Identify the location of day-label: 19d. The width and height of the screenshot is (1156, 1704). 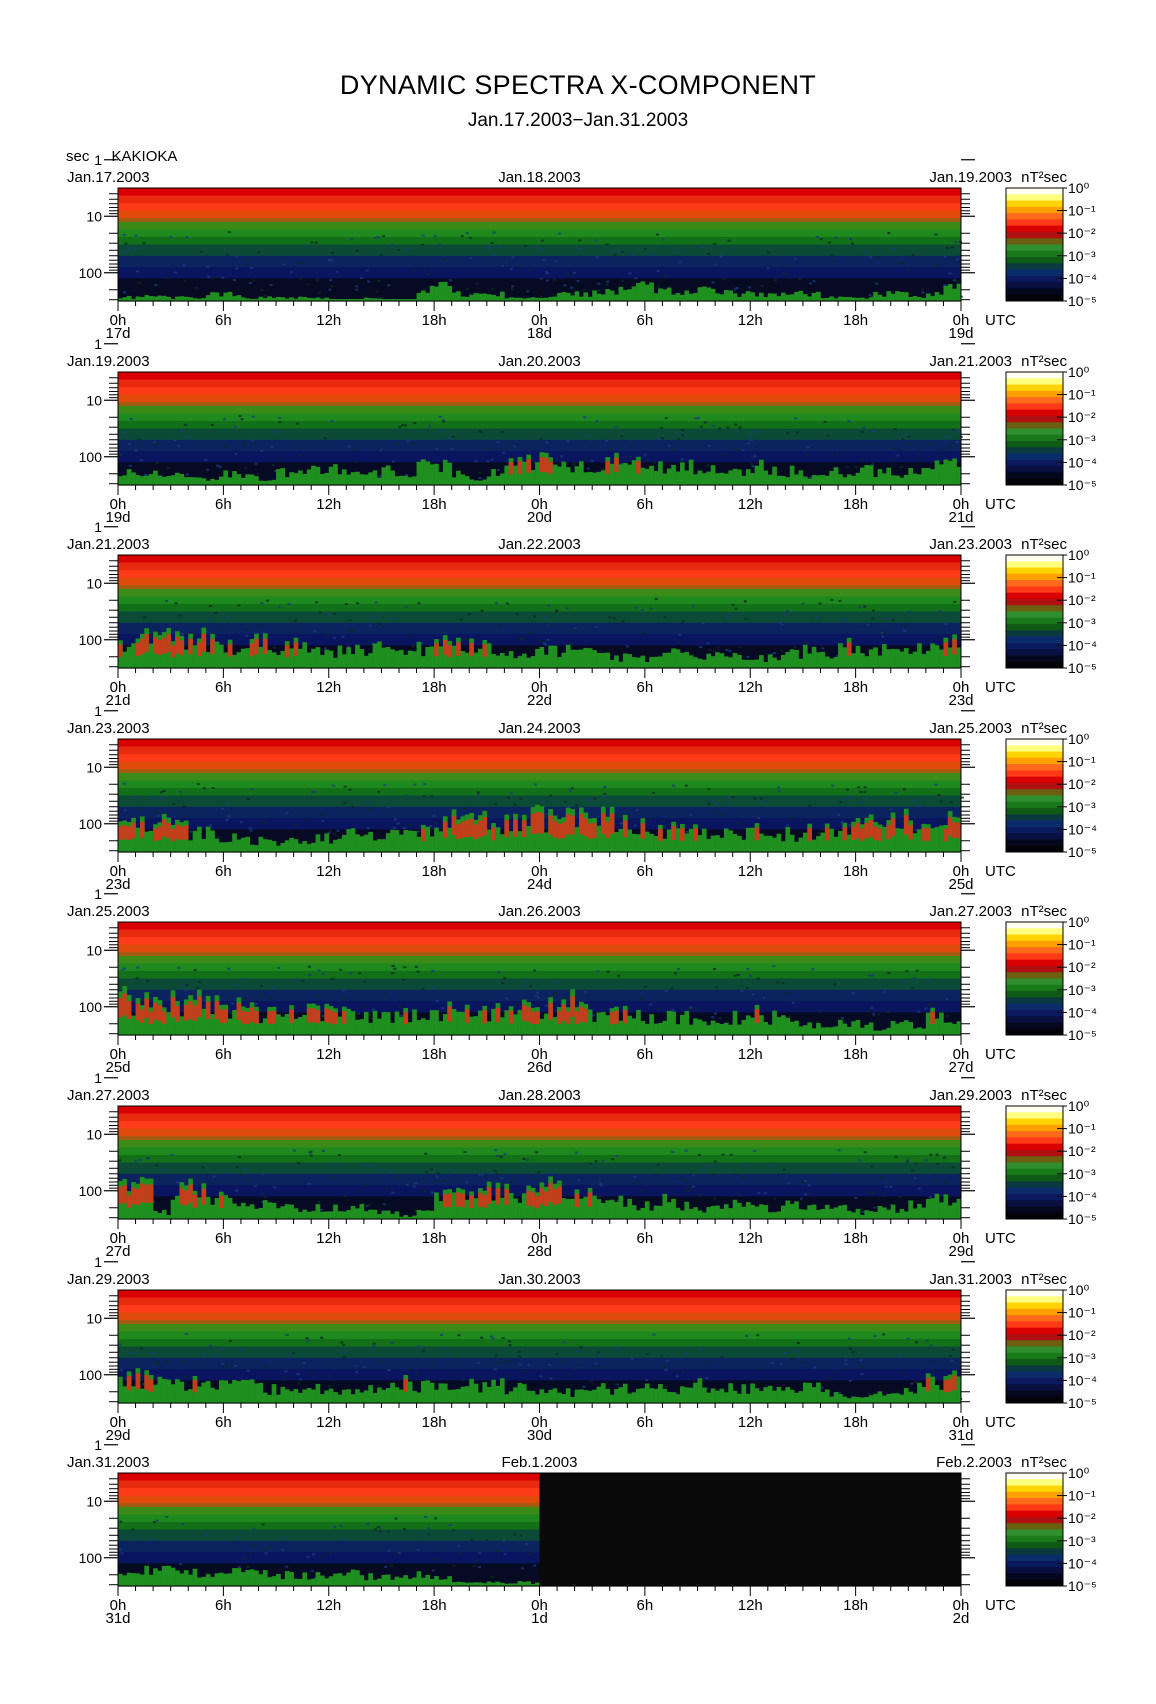
(960, 333).